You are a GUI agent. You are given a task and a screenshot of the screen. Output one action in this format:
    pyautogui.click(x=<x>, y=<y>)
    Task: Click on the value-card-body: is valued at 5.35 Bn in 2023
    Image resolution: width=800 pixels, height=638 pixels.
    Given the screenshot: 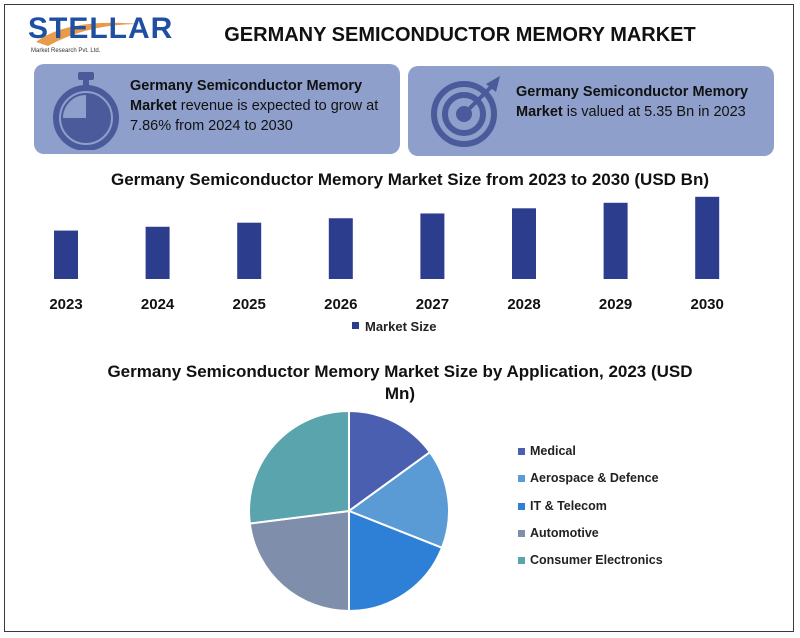 What is the action you would take?
    pyautogui.click(x=654, y=112)
    